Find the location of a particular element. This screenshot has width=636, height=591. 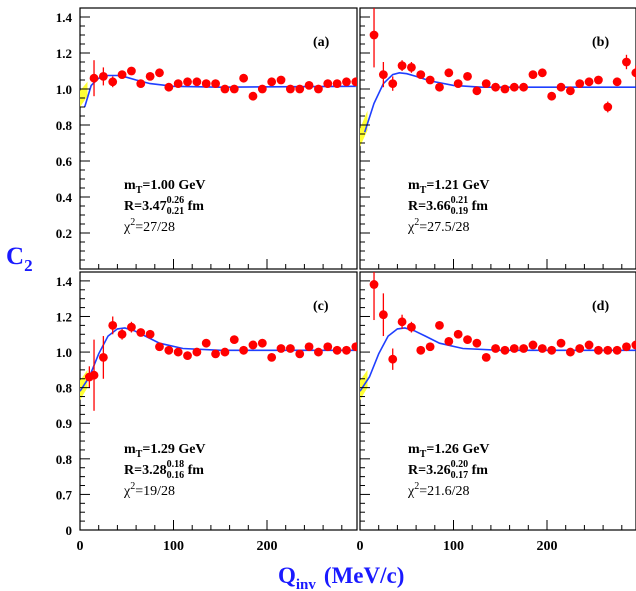

y-tick-label: 1.2 is located at coordinates (64, 53).